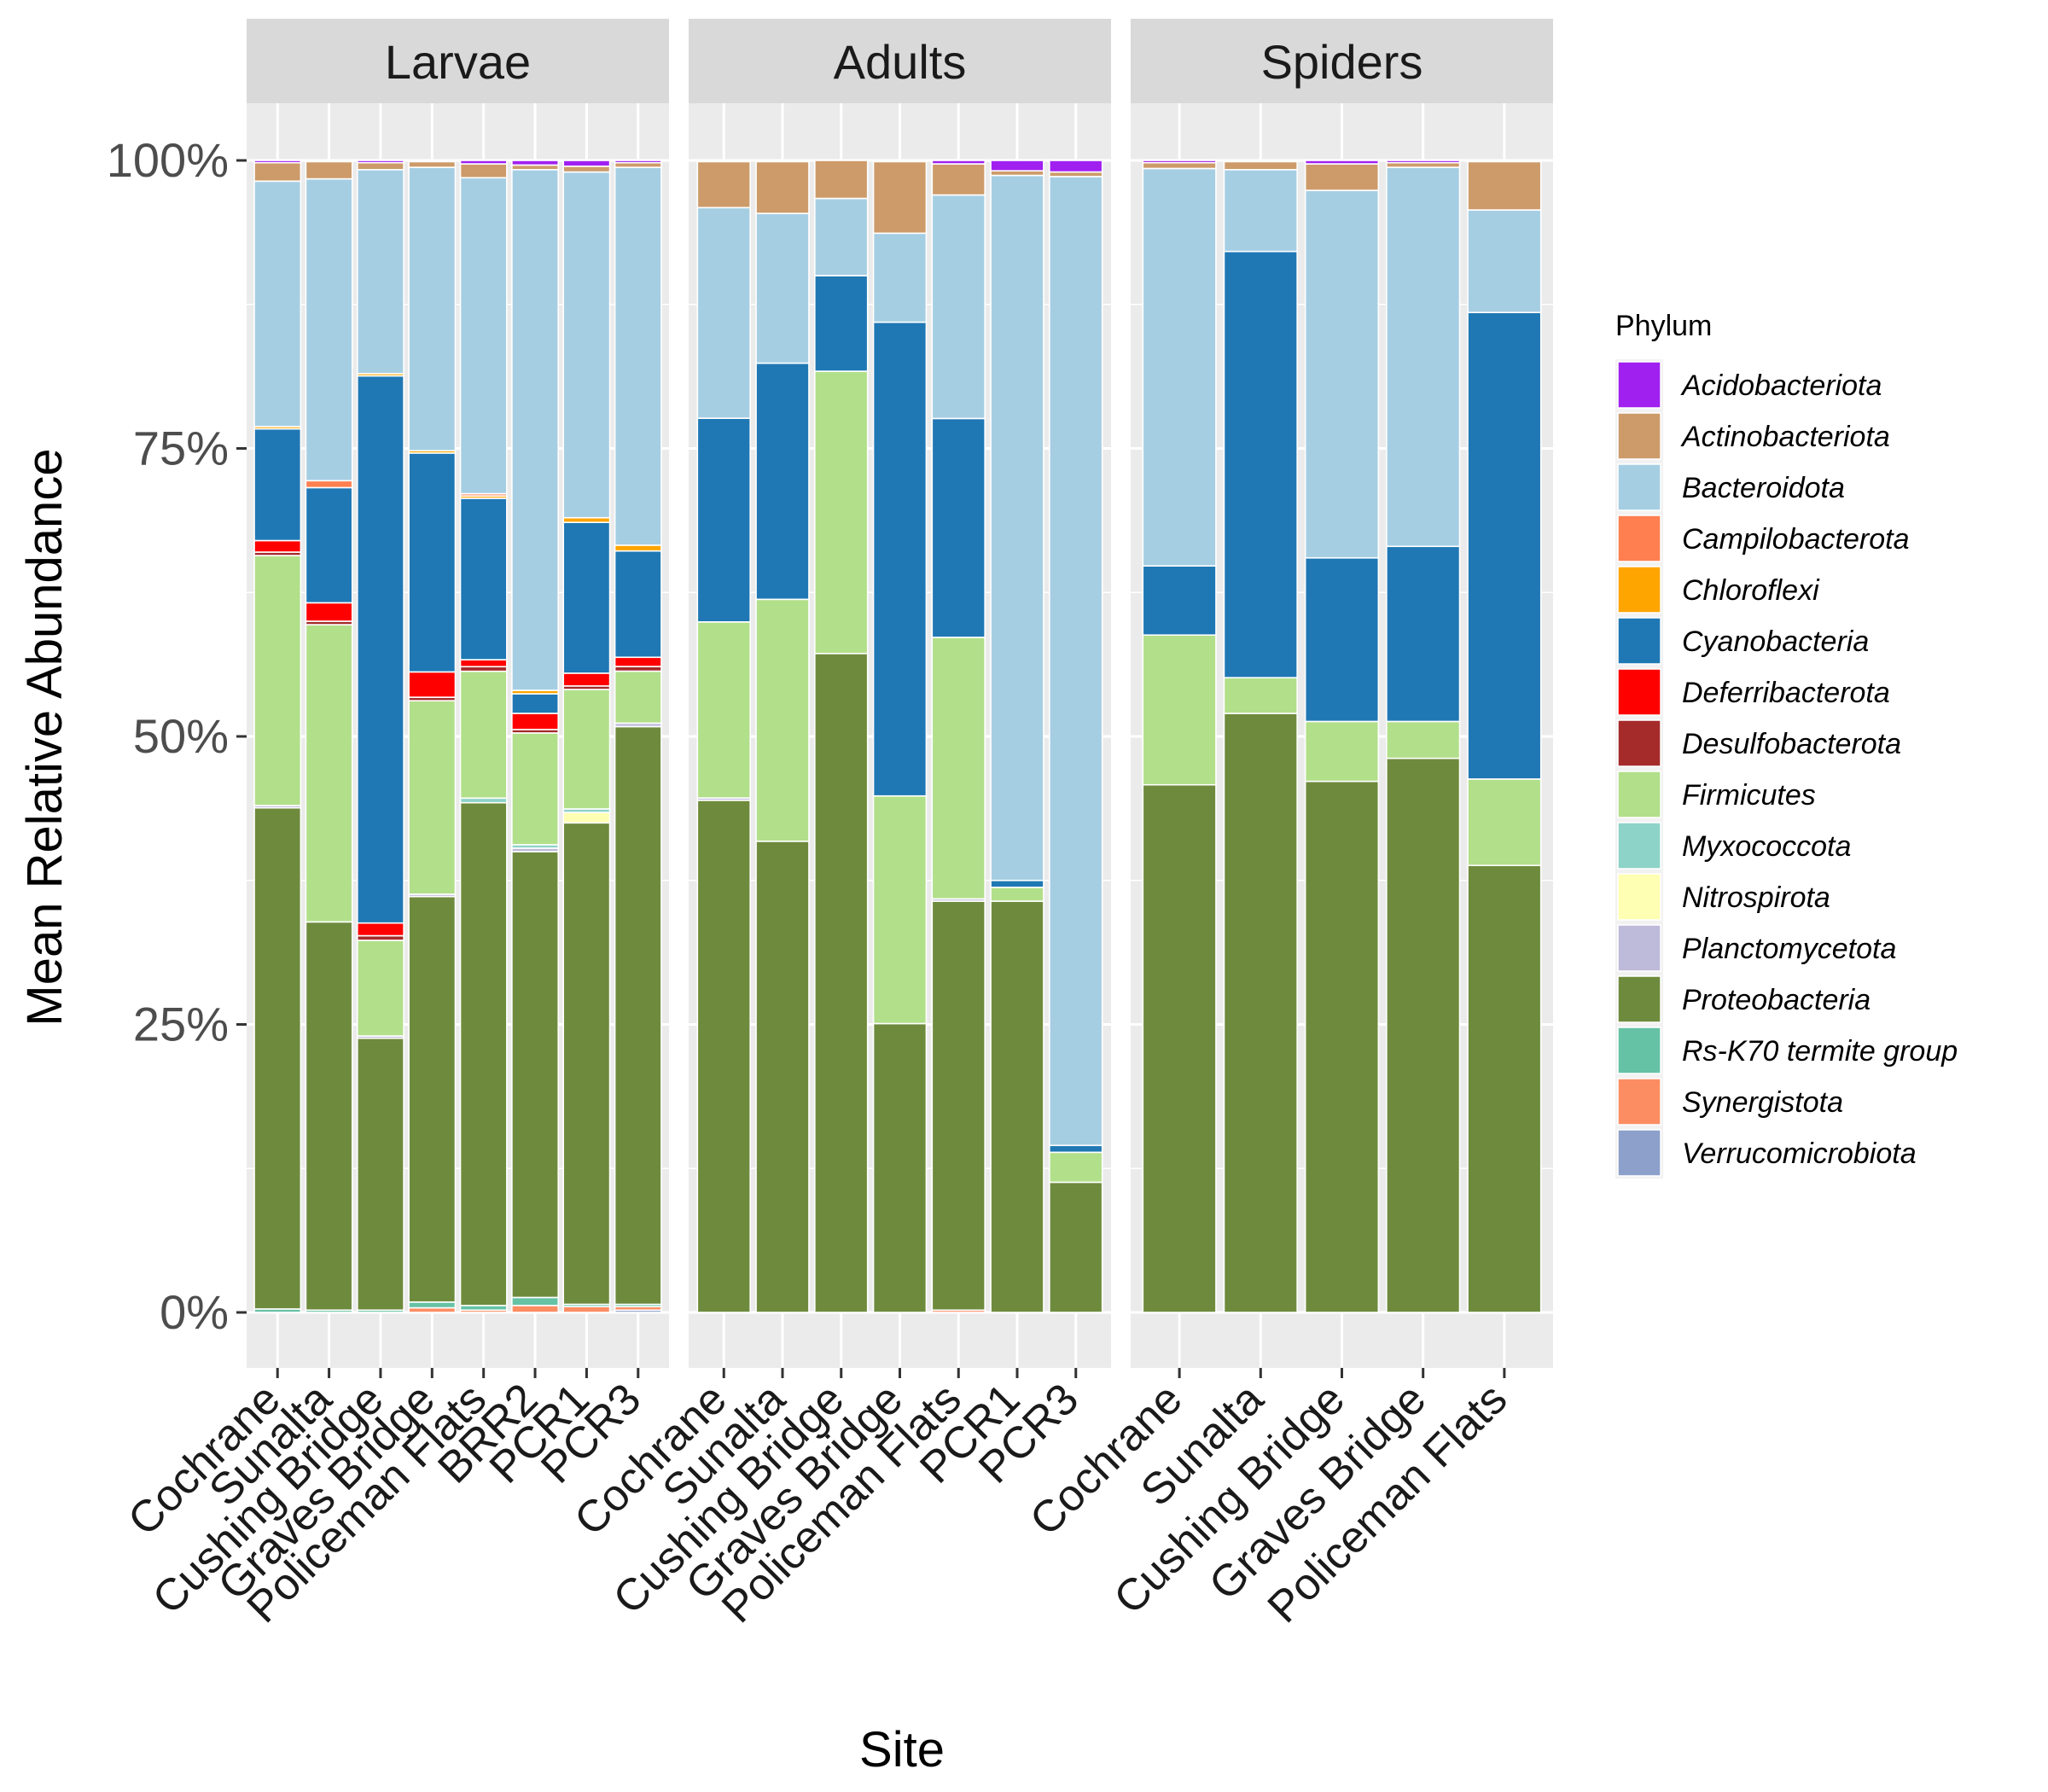 This screenshot has width=2048, height=1792. Describe the element at coordinates (1758, 743) in the screenshot. I see `legend-item-desulfobacterota: Desulfobacterota` at that location.